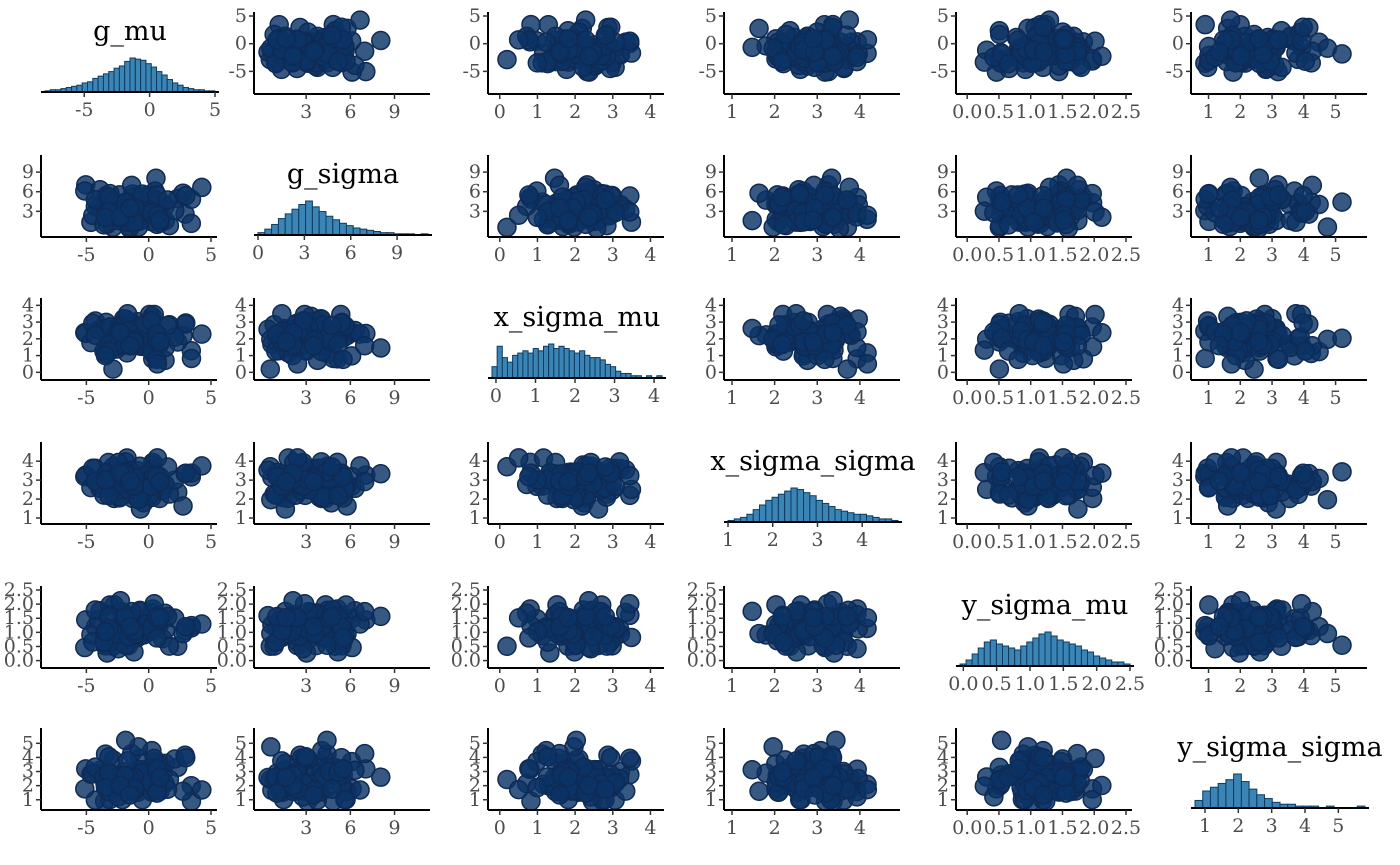 The width and height of the screenshot is (1400, 865). Describe the element at coordinates (1045, 605) in the screenshot. I see `variable-title-y_sigma_mu: y_sigma_mu` at that location.